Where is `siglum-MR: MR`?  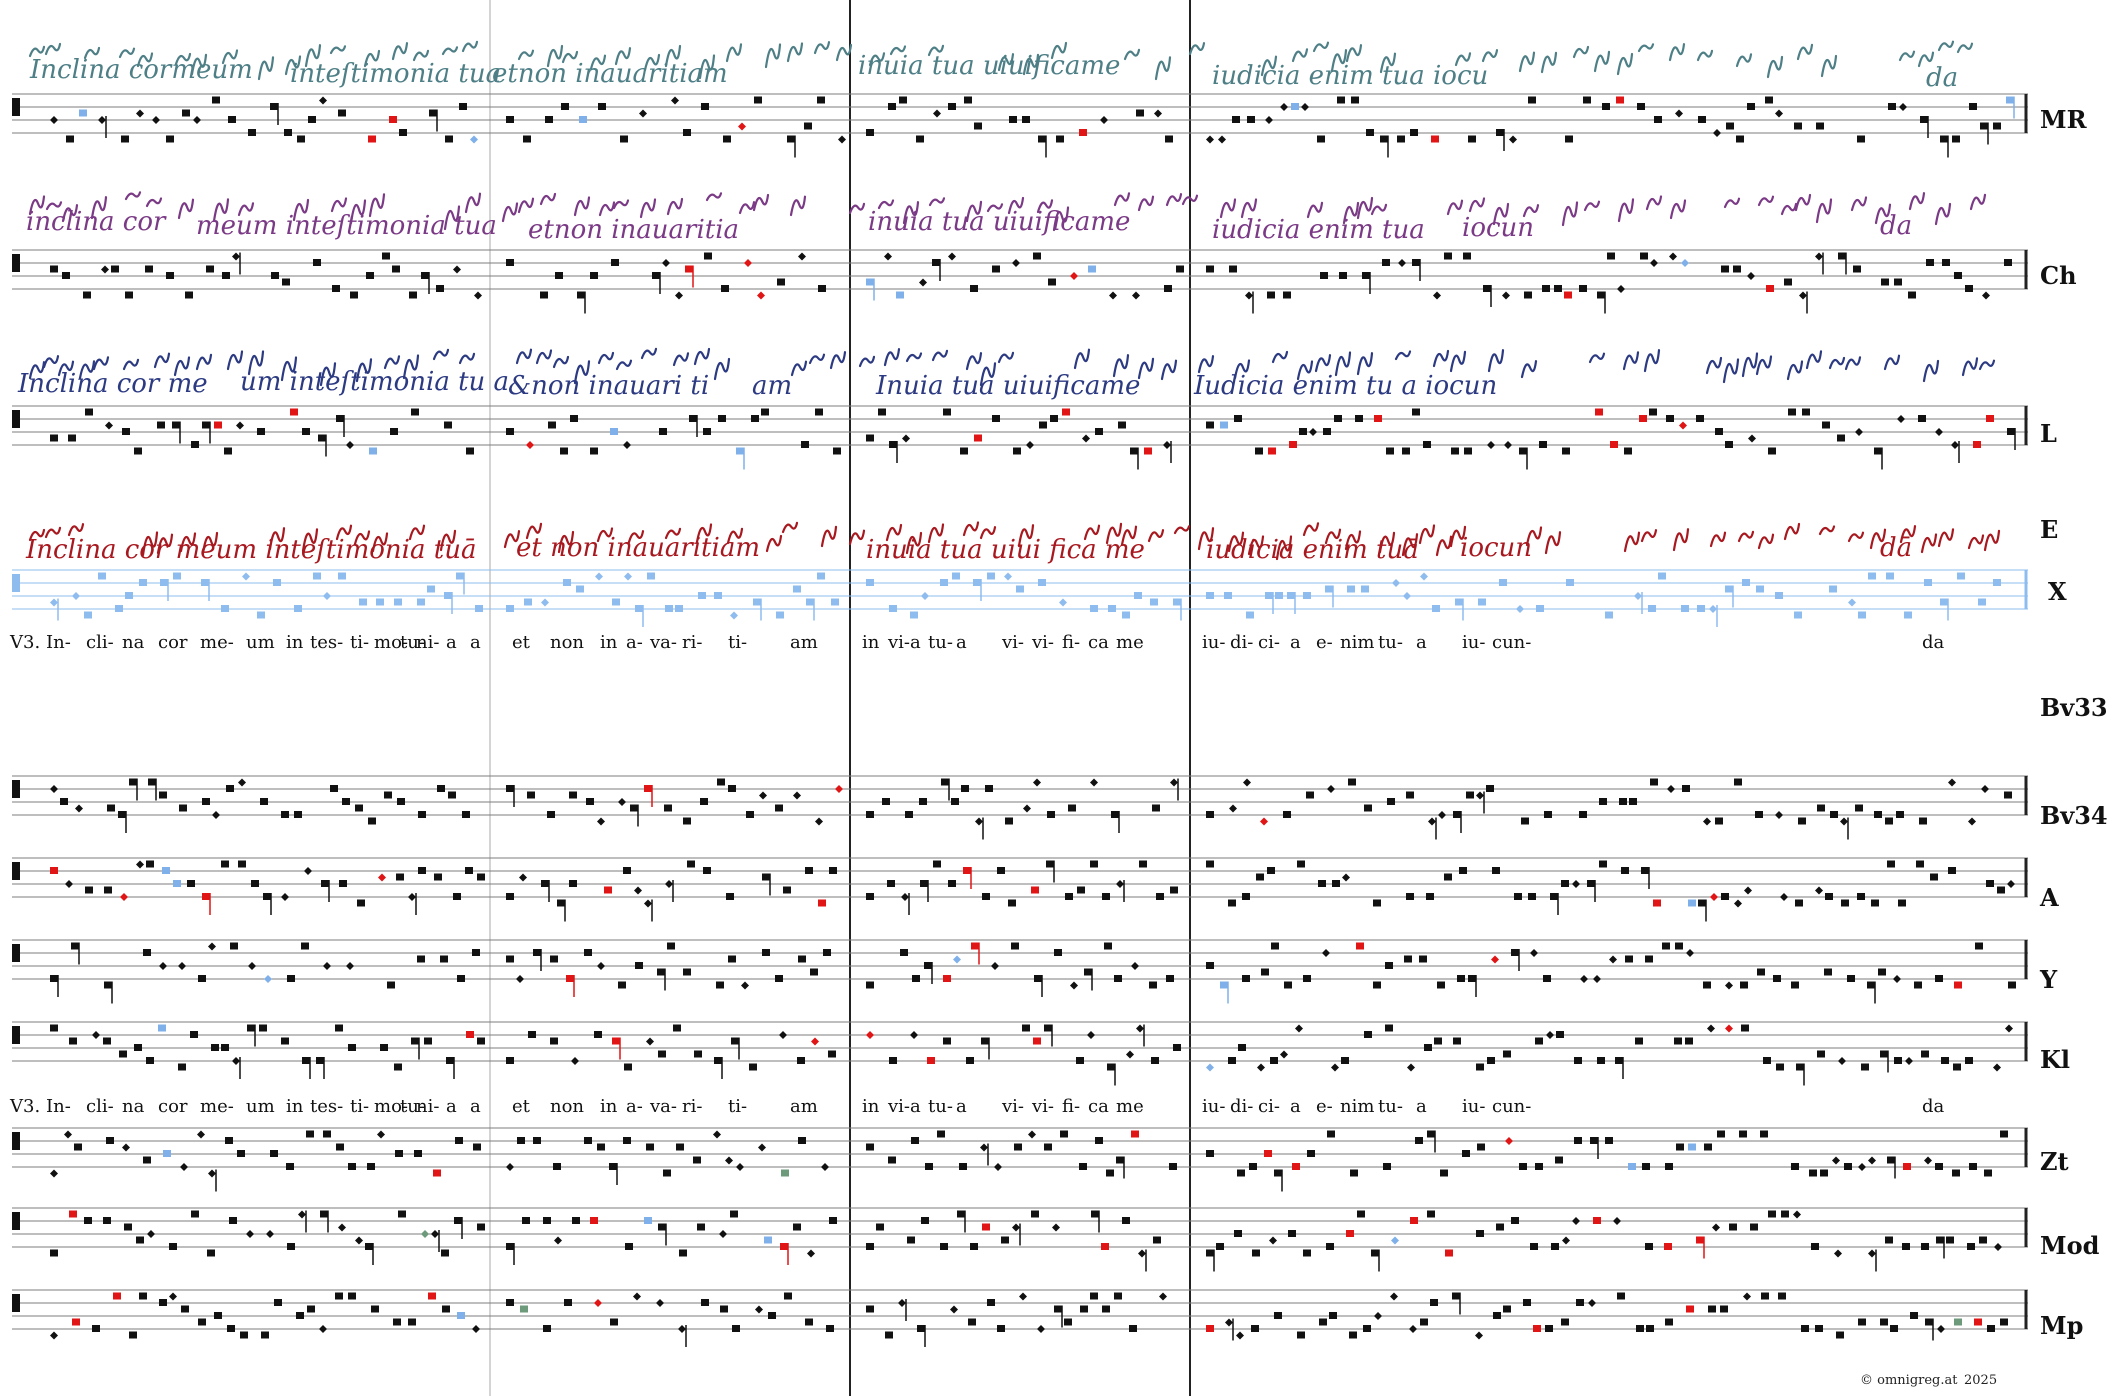 siglum-MR: MR is located at coordinates (2064, 119).